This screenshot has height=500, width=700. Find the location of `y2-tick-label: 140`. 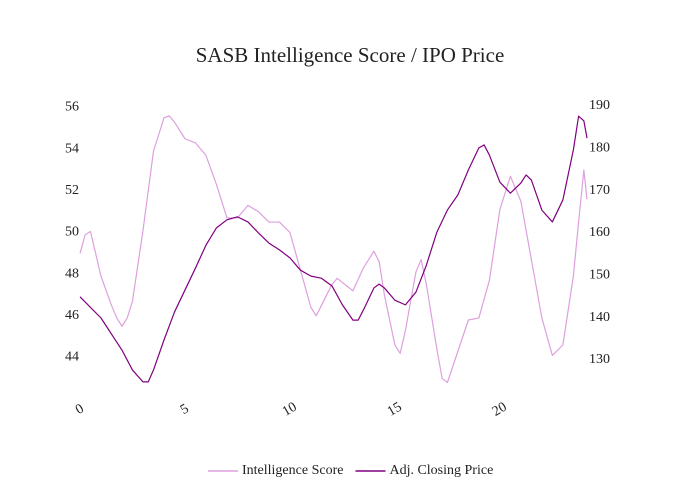

y2-tick-label: 140 is located at coordinates (599, 317).